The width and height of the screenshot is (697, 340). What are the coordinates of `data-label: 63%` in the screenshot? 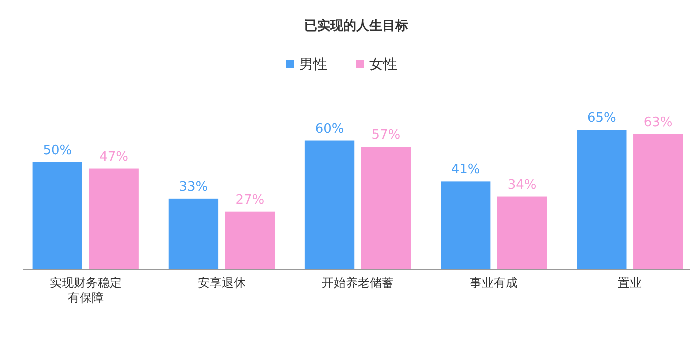 It's located at (658, 122).